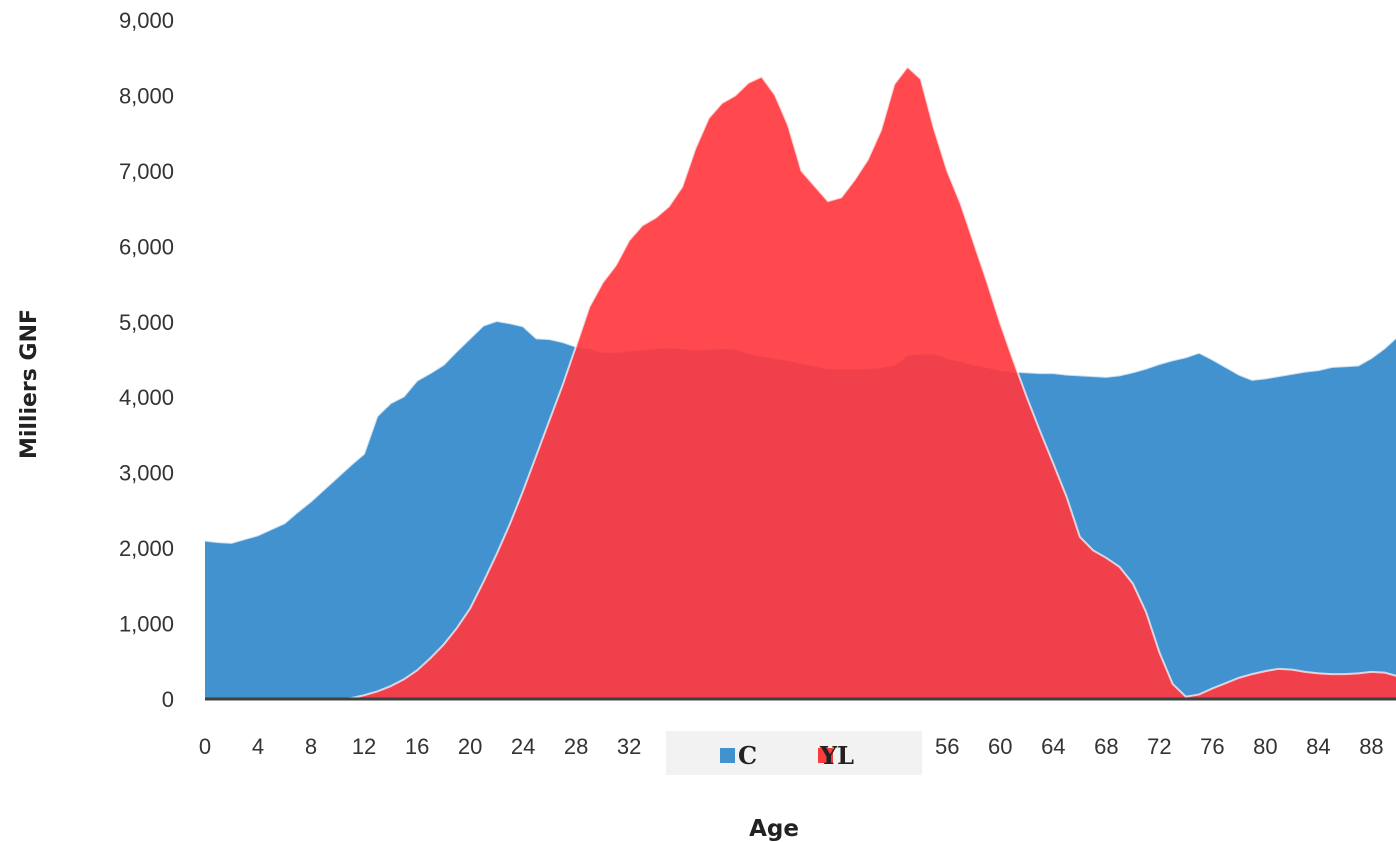 This screenshot has width=1396, height=842. I want to click on legend: C YL, so click(794, 753).